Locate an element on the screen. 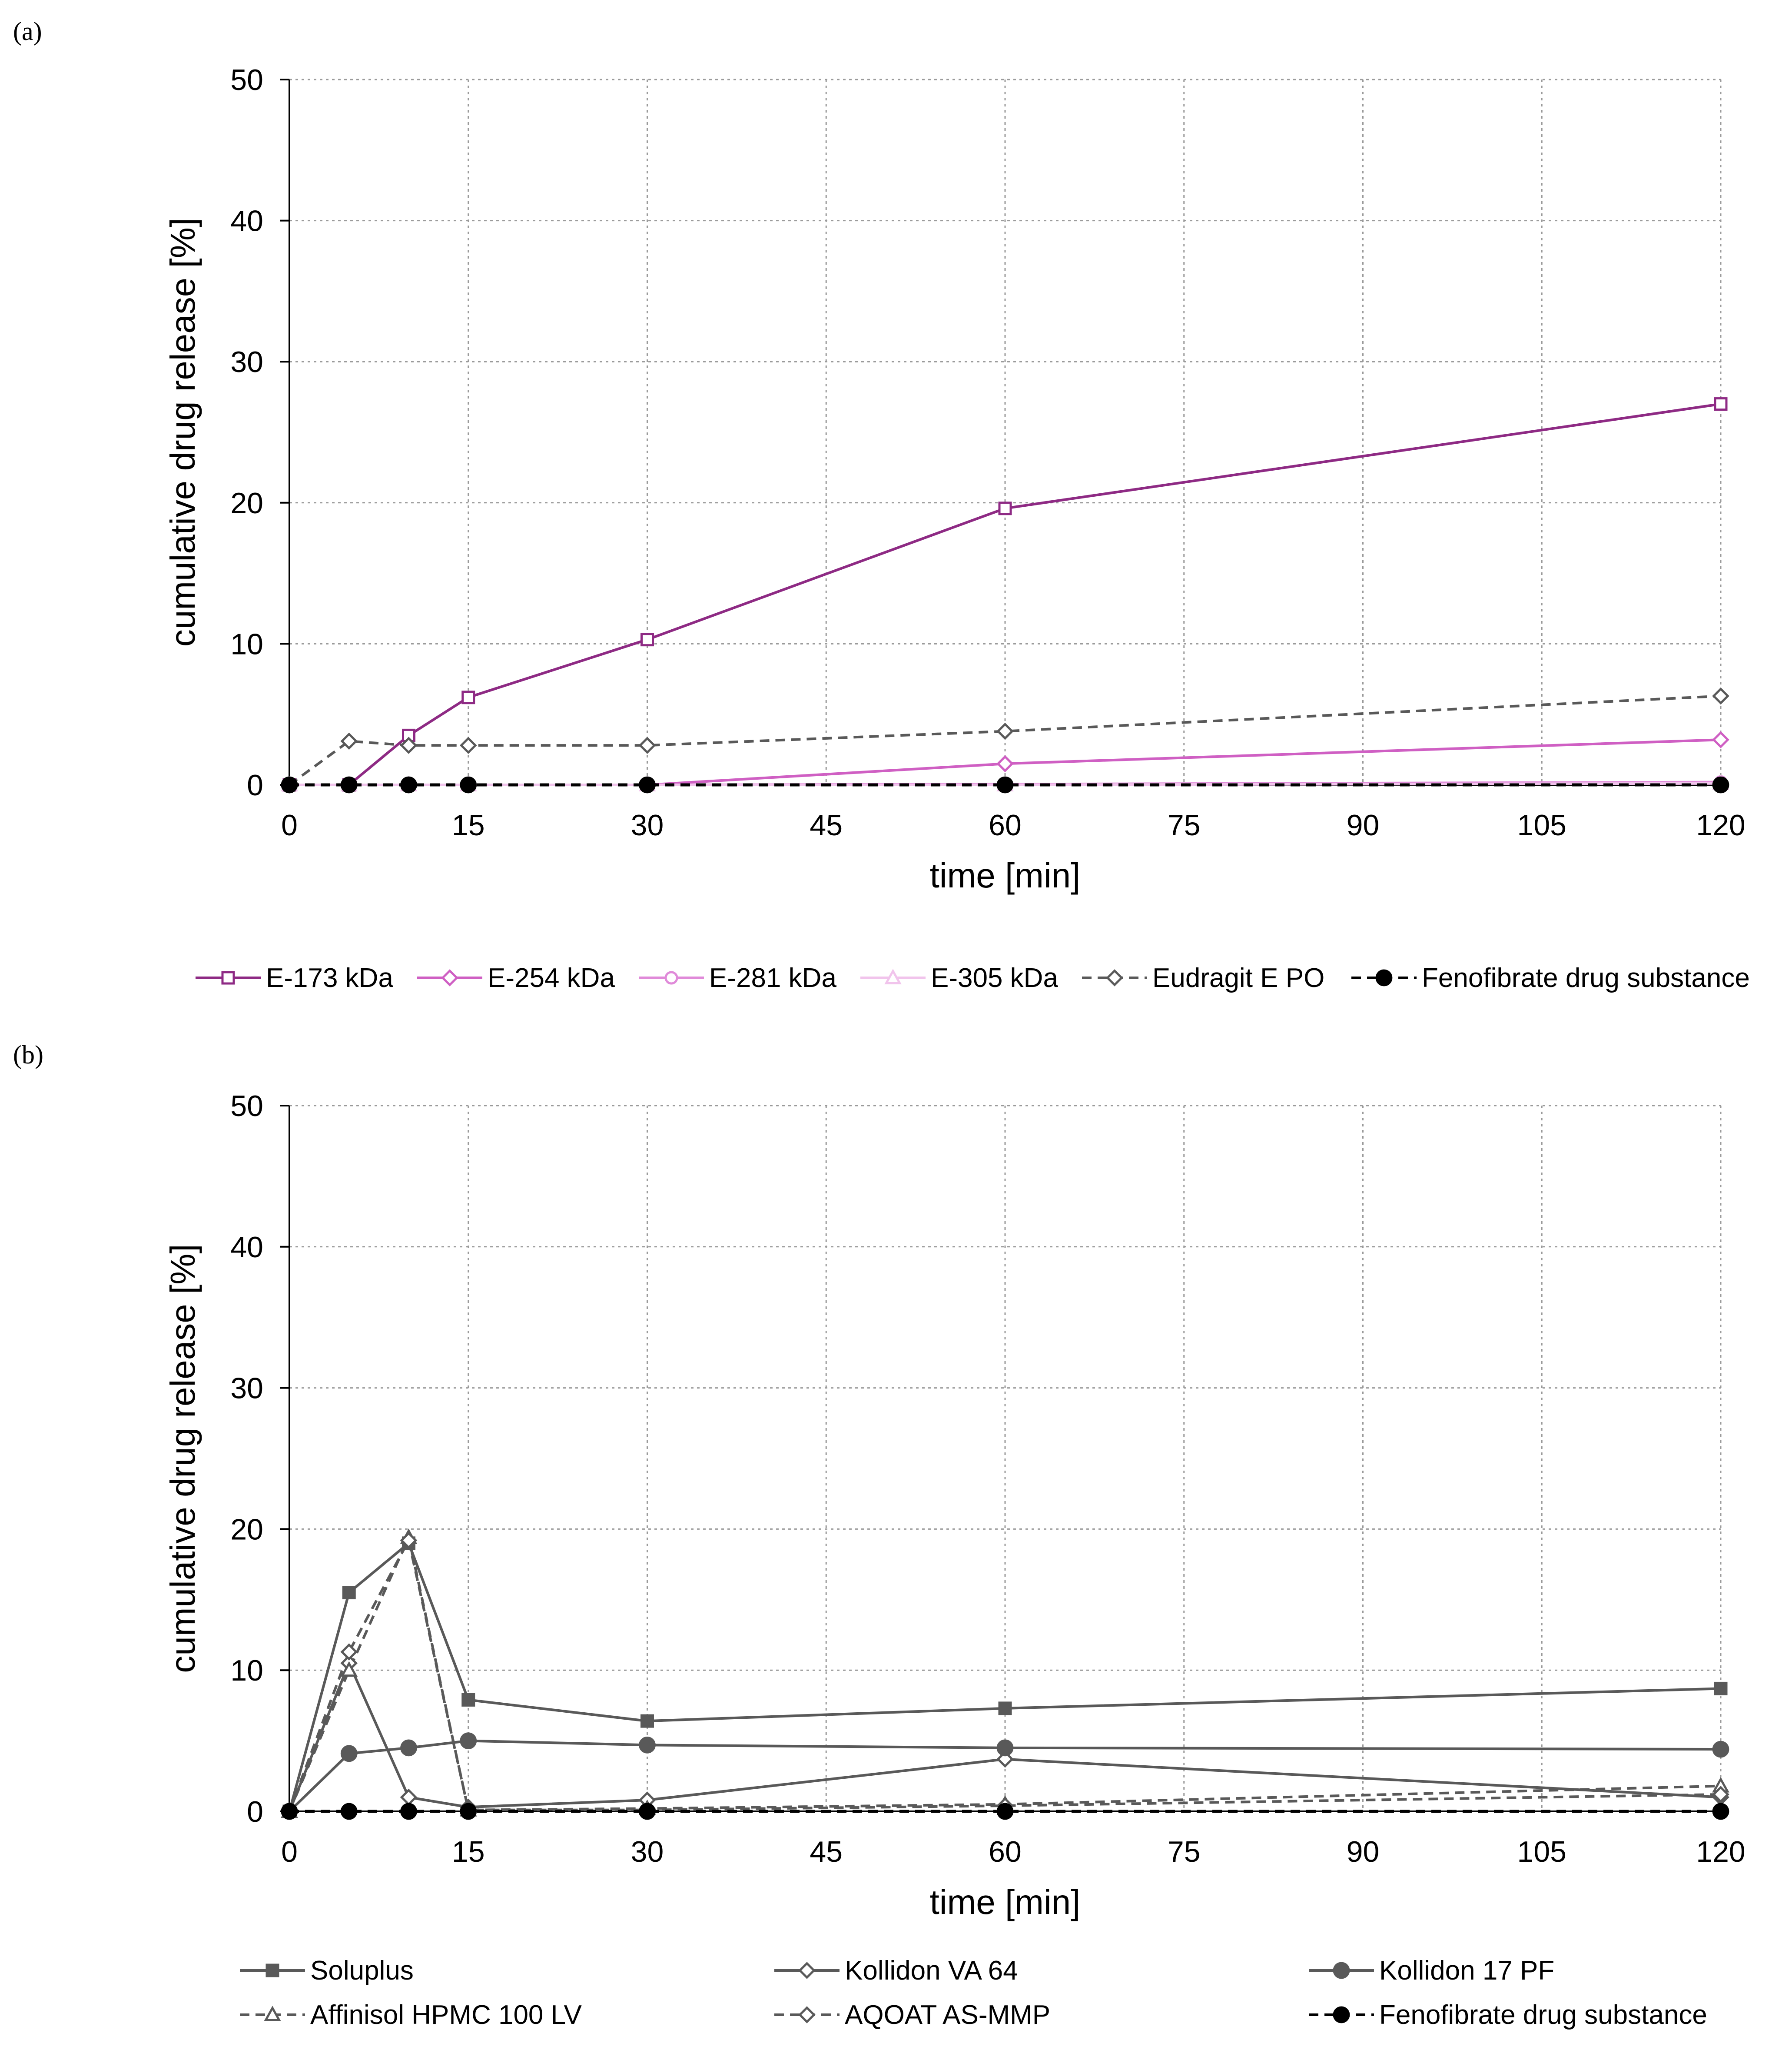 This screenshot has height=2053, width=1792. legend-item: Affinisol HPMC 100 LV is located at coordinates (411, 2015).